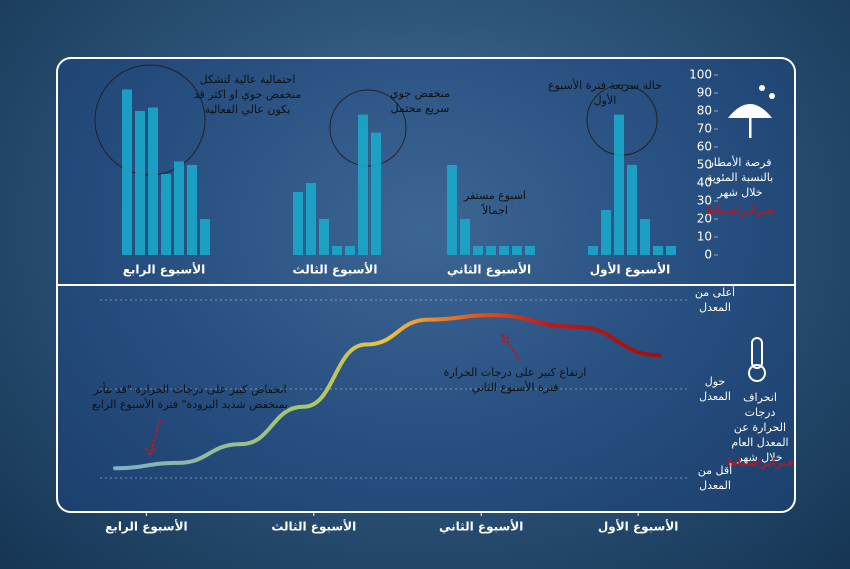 The height and width of the screenshot is (569, 850). I want to click on y-tick-label: حول المعدل, so click(715, 389).